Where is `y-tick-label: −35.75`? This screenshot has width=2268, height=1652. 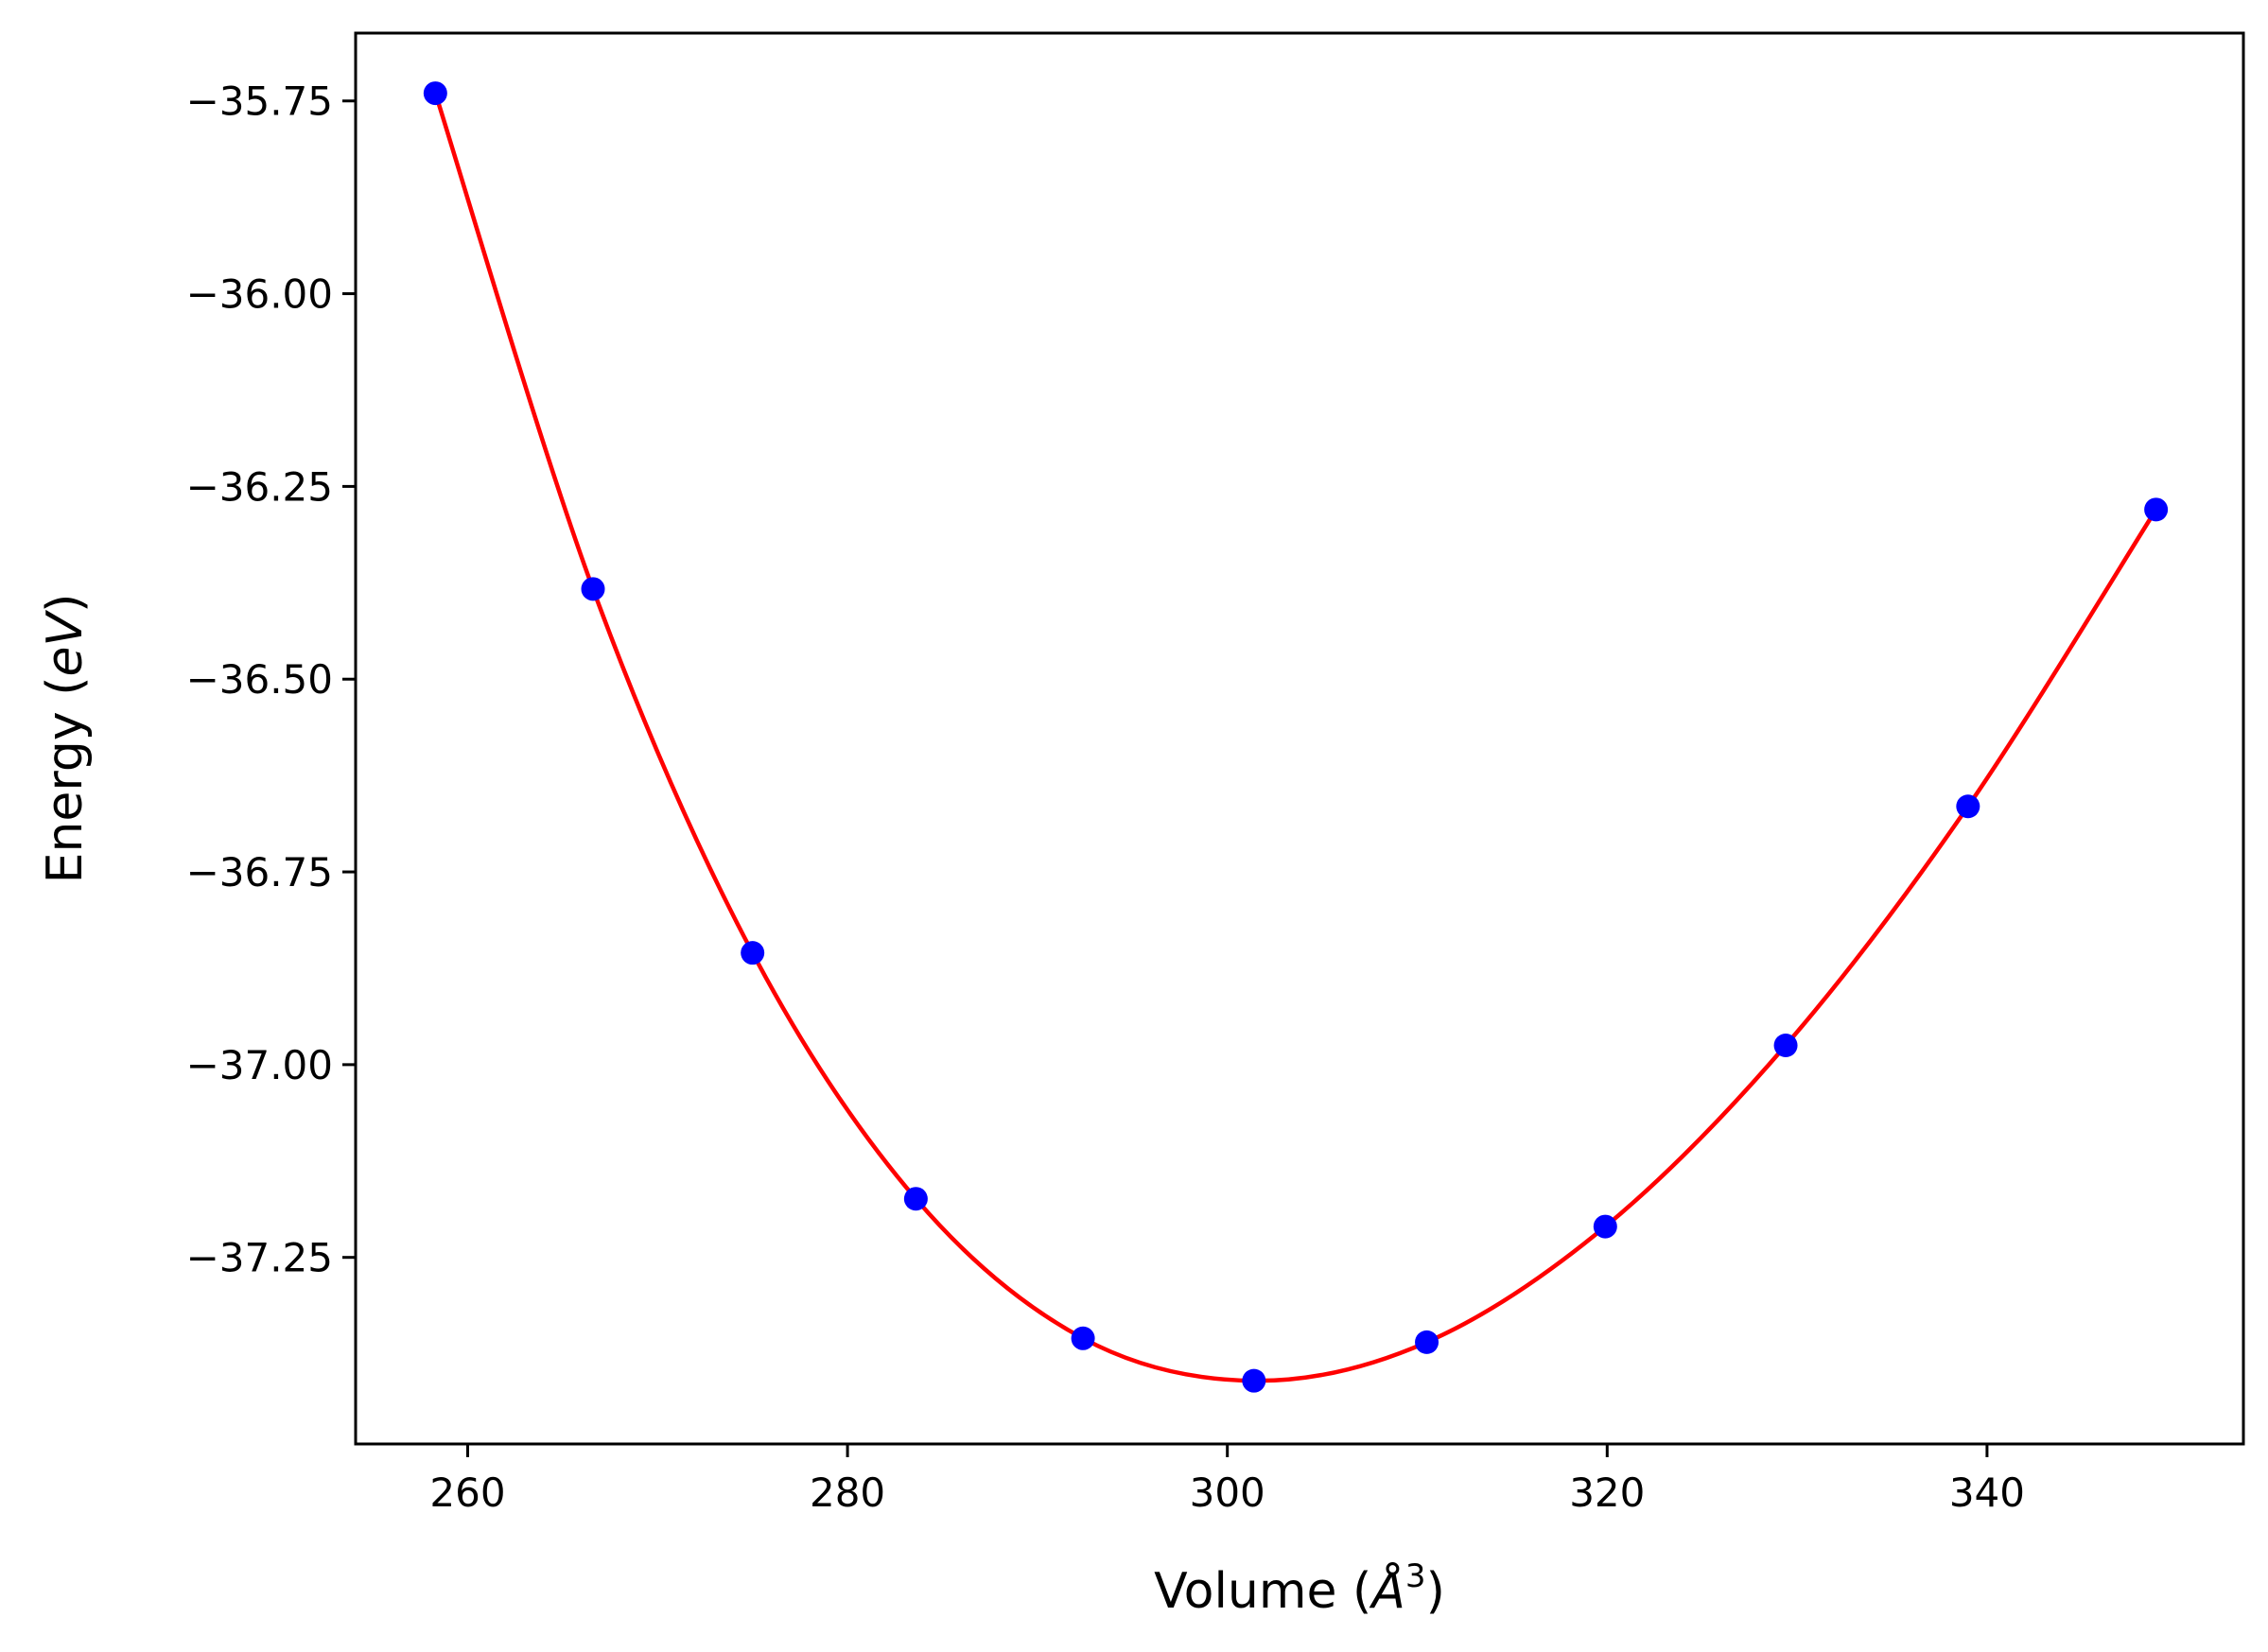 y-tick-label: −35.75 is located at coordinates (259, 102).